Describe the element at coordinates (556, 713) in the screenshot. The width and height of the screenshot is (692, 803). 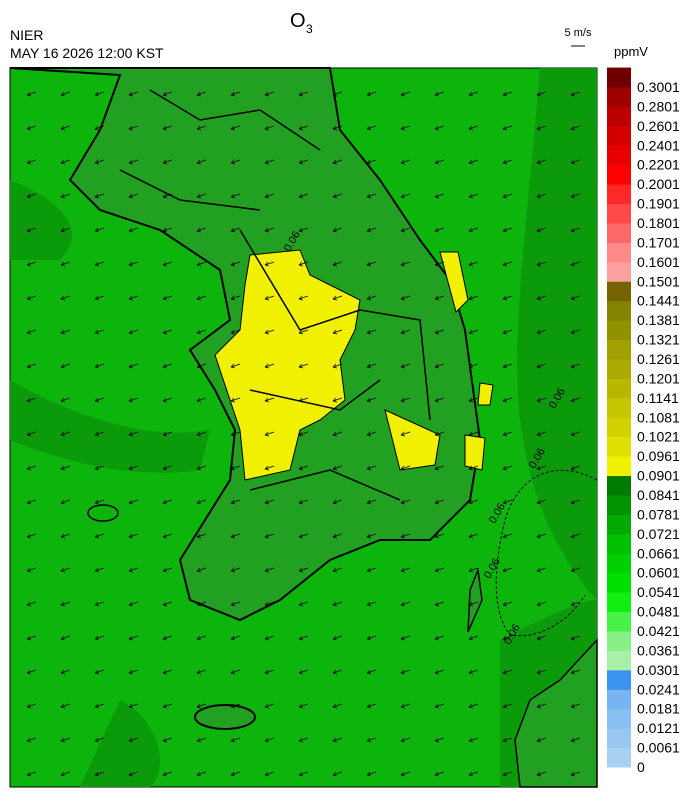
I see `kyushu` at that location.